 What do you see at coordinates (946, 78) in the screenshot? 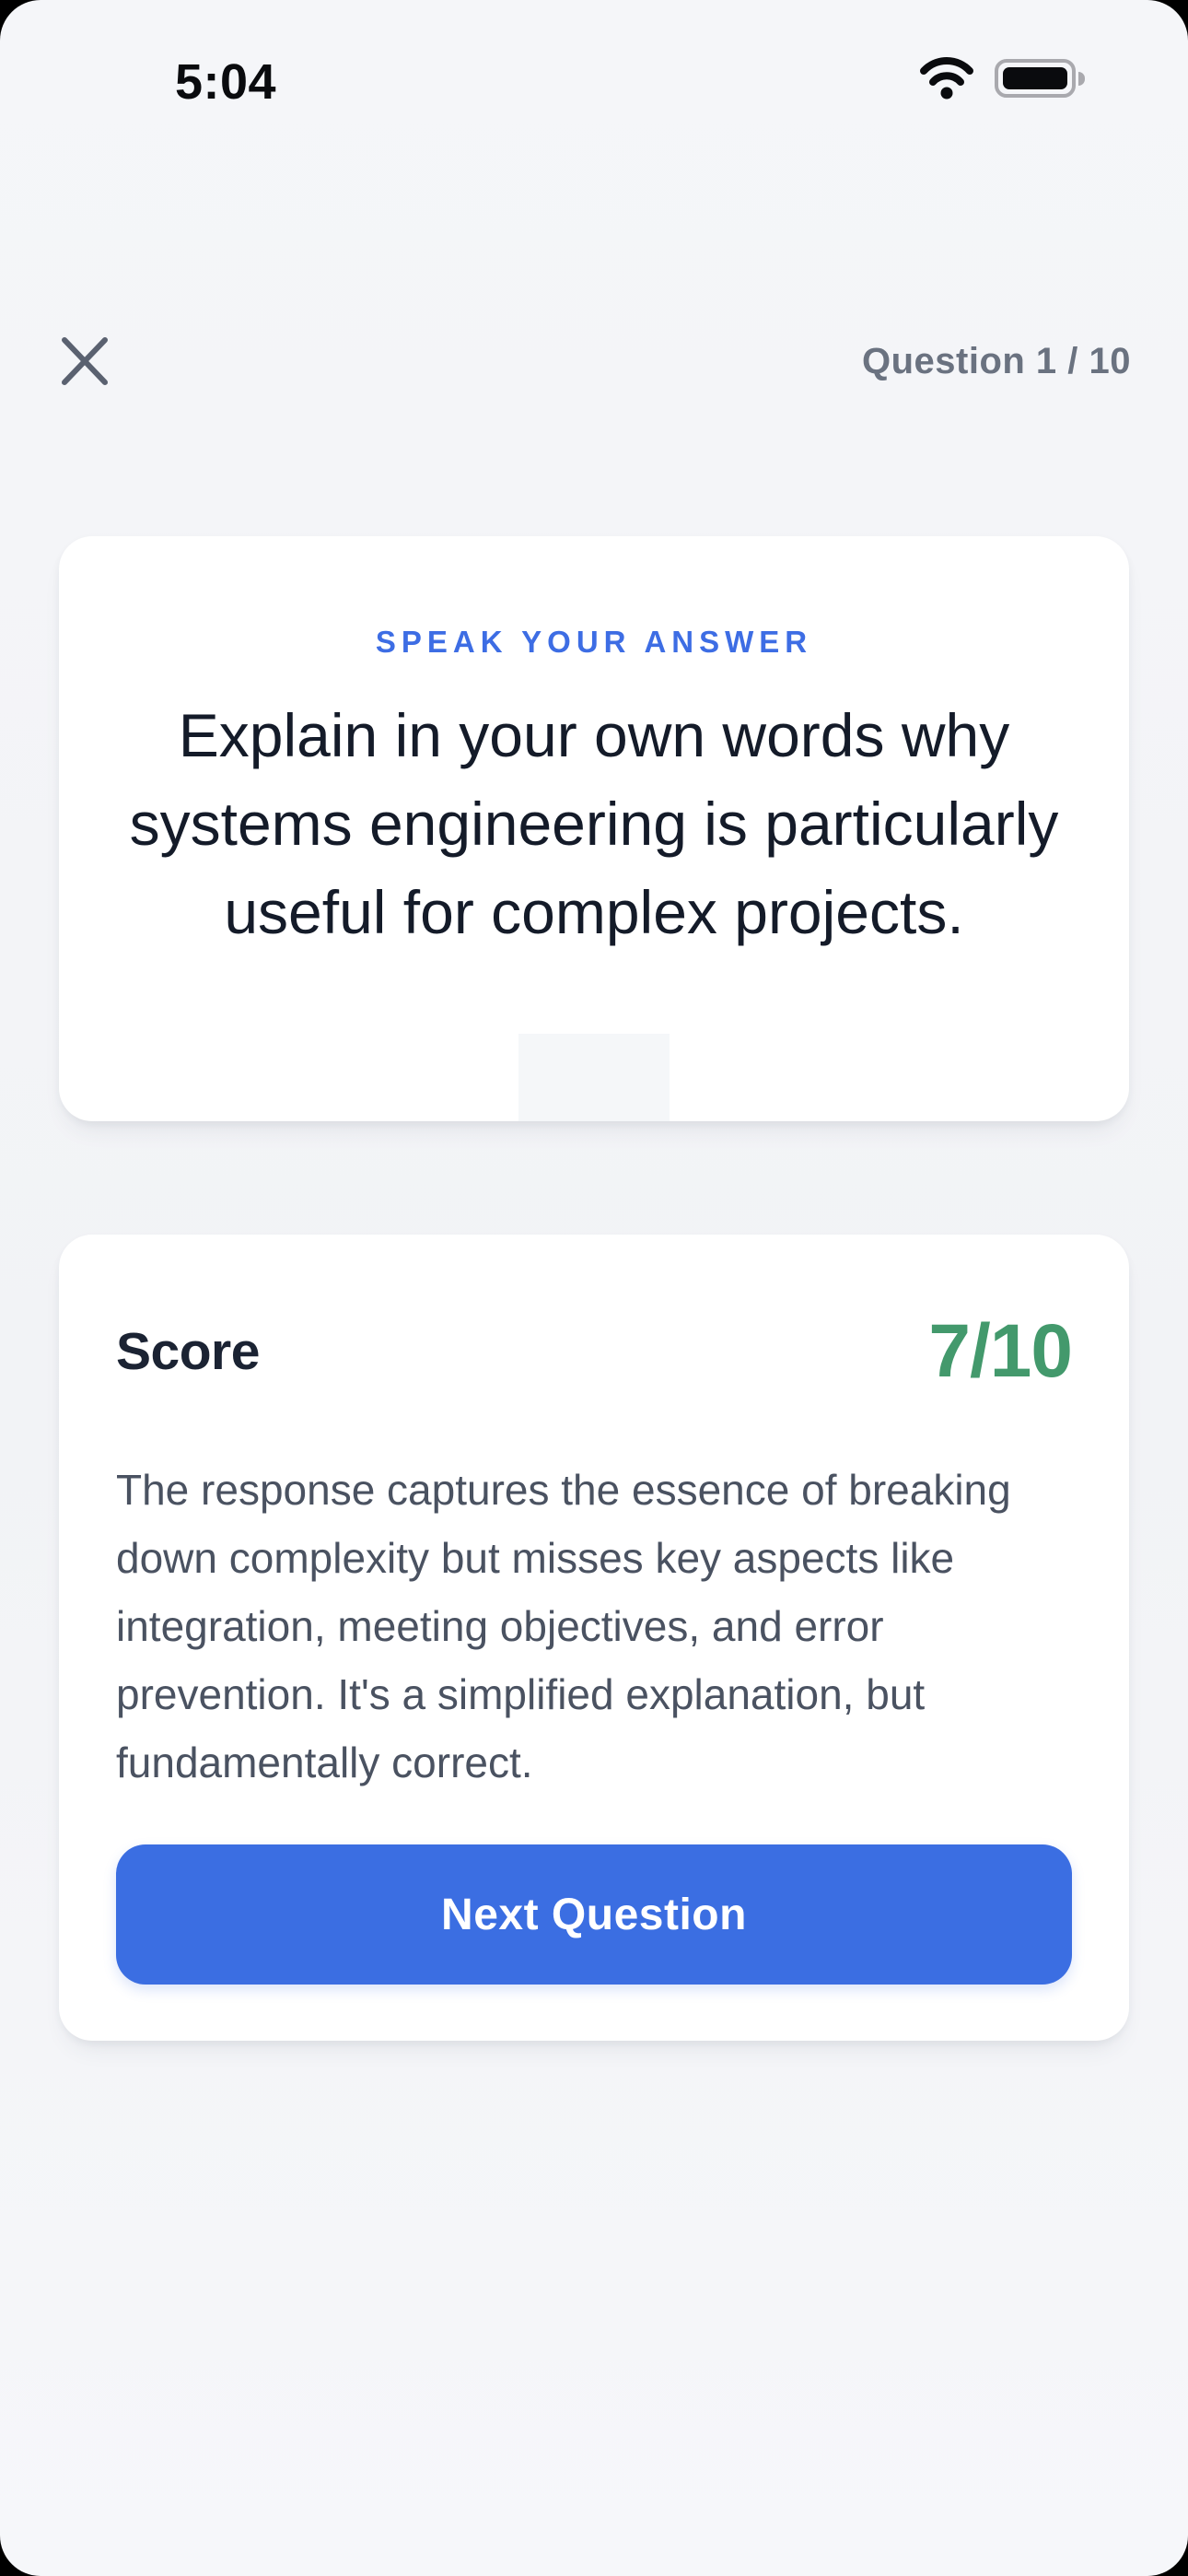
I see `wifi-icon` at bounding box center [946, 78].